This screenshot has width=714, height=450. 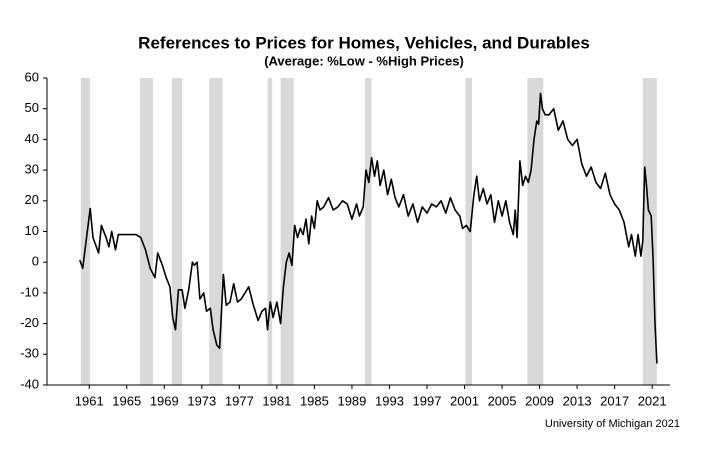 What do you see at coordinates (89, 400) in the screenshot?
I see `x-tick-label: 1961` at bounding box center [89, 400].